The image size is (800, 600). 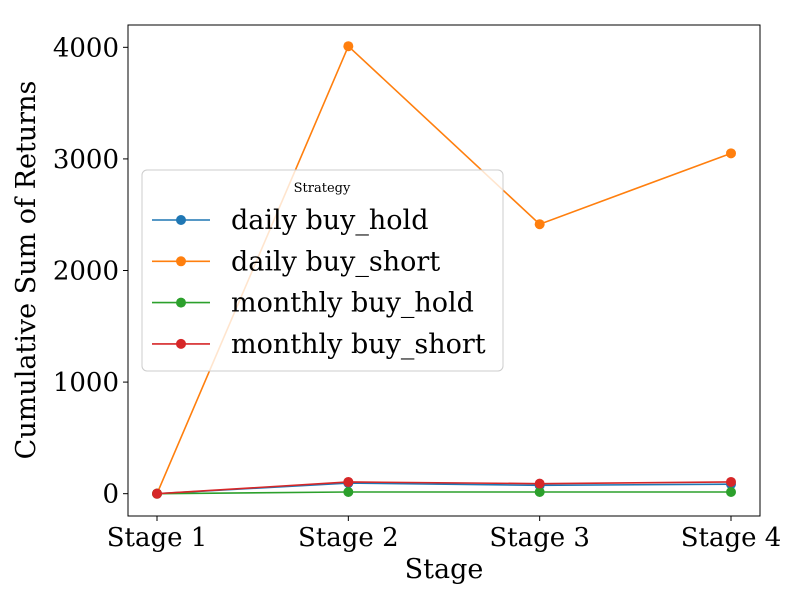 What do you see at coordinates (335, 261) in the screenshot?
I see `legend-label: daily buy_short` at bounding box center [335, 261].